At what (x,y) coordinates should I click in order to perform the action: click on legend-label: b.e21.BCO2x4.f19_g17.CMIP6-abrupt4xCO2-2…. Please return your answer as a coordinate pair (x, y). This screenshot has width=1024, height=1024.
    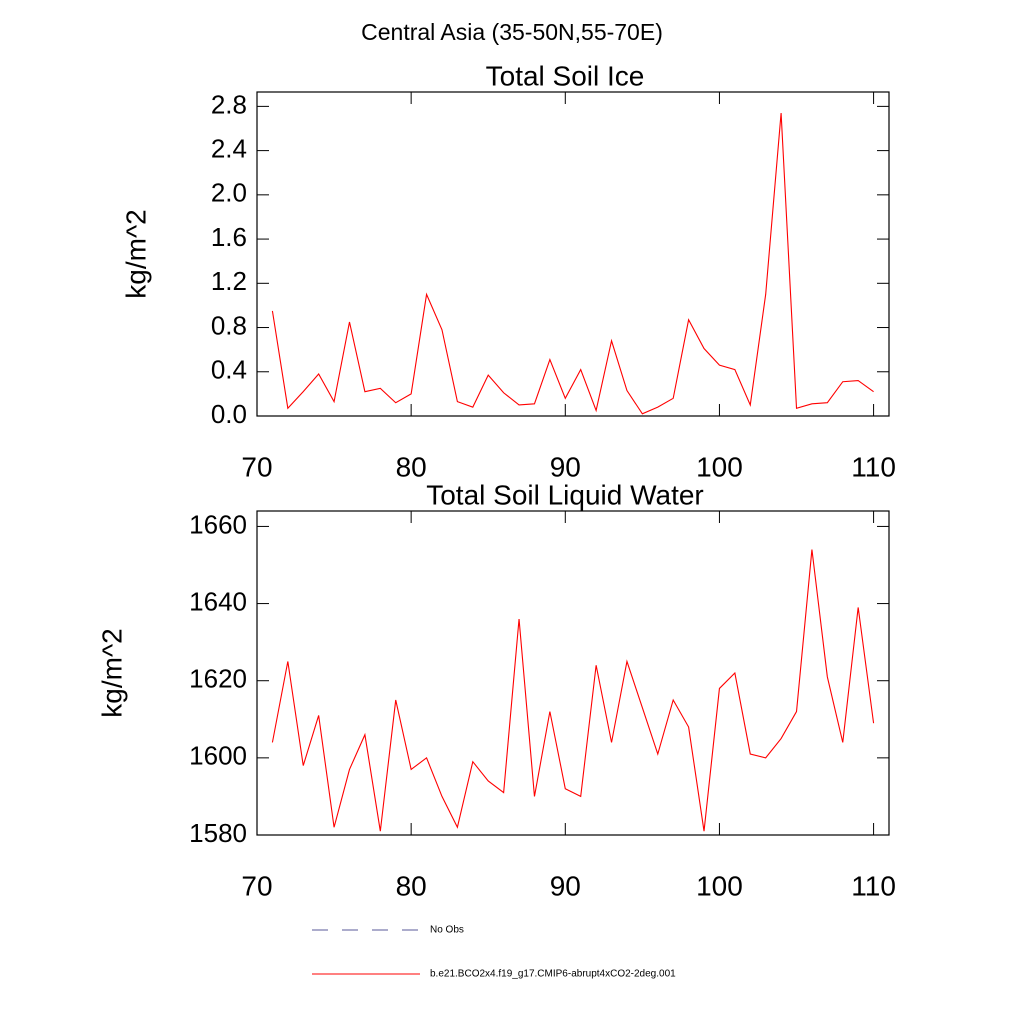
    Looking at the image, I should click on (553, 974).